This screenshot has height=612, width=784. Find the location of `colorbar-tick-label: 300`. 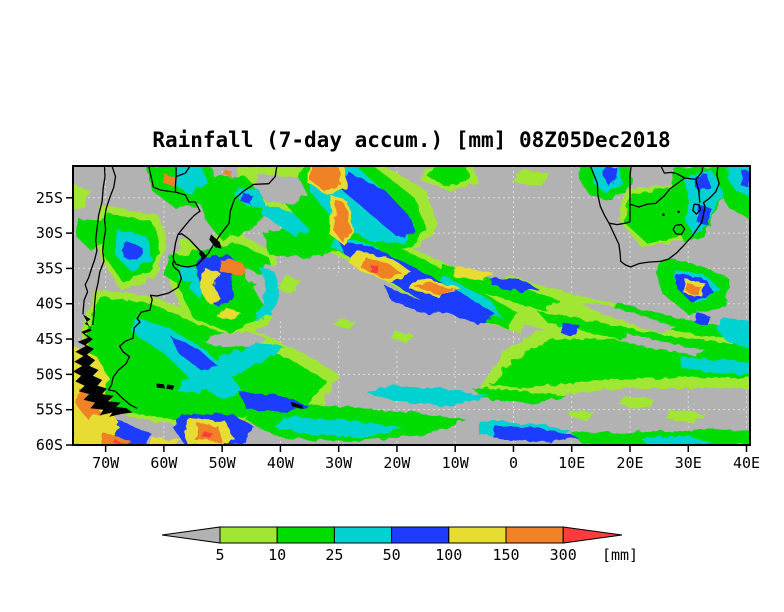

colorbar-tick-label: 300 is located at coordinates (563, 555).